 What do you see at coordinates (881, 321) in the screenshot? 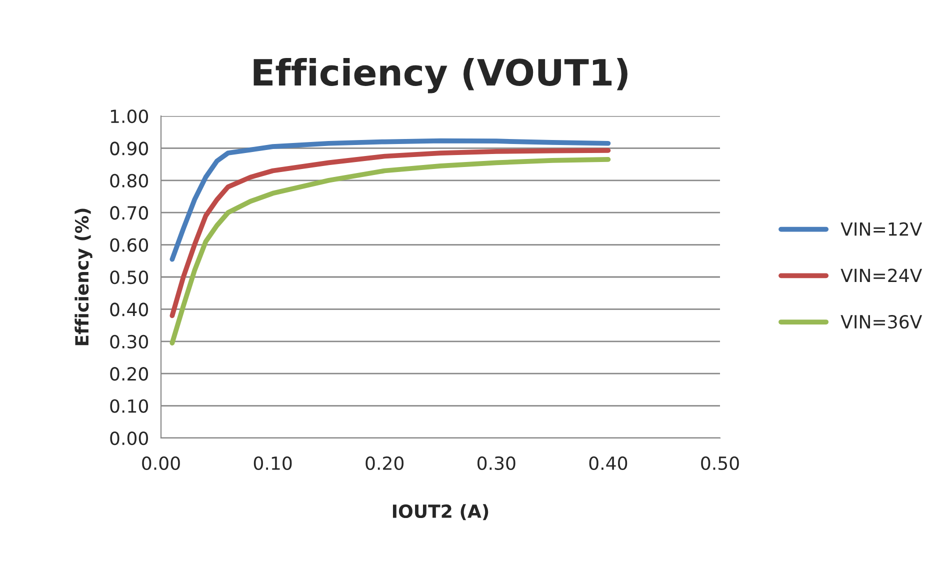
I see `legend-label: VIN=36V` at bounding box center [881, 321].